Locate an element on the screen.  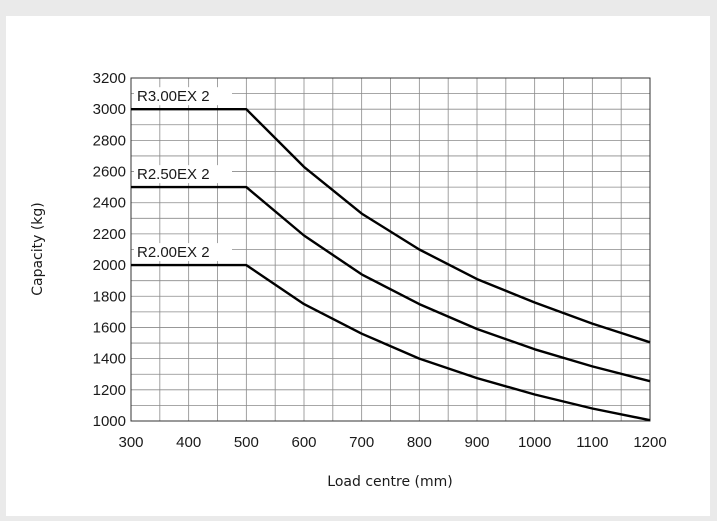
x-tick-label: 1100 is located at coordinates (592, 442).